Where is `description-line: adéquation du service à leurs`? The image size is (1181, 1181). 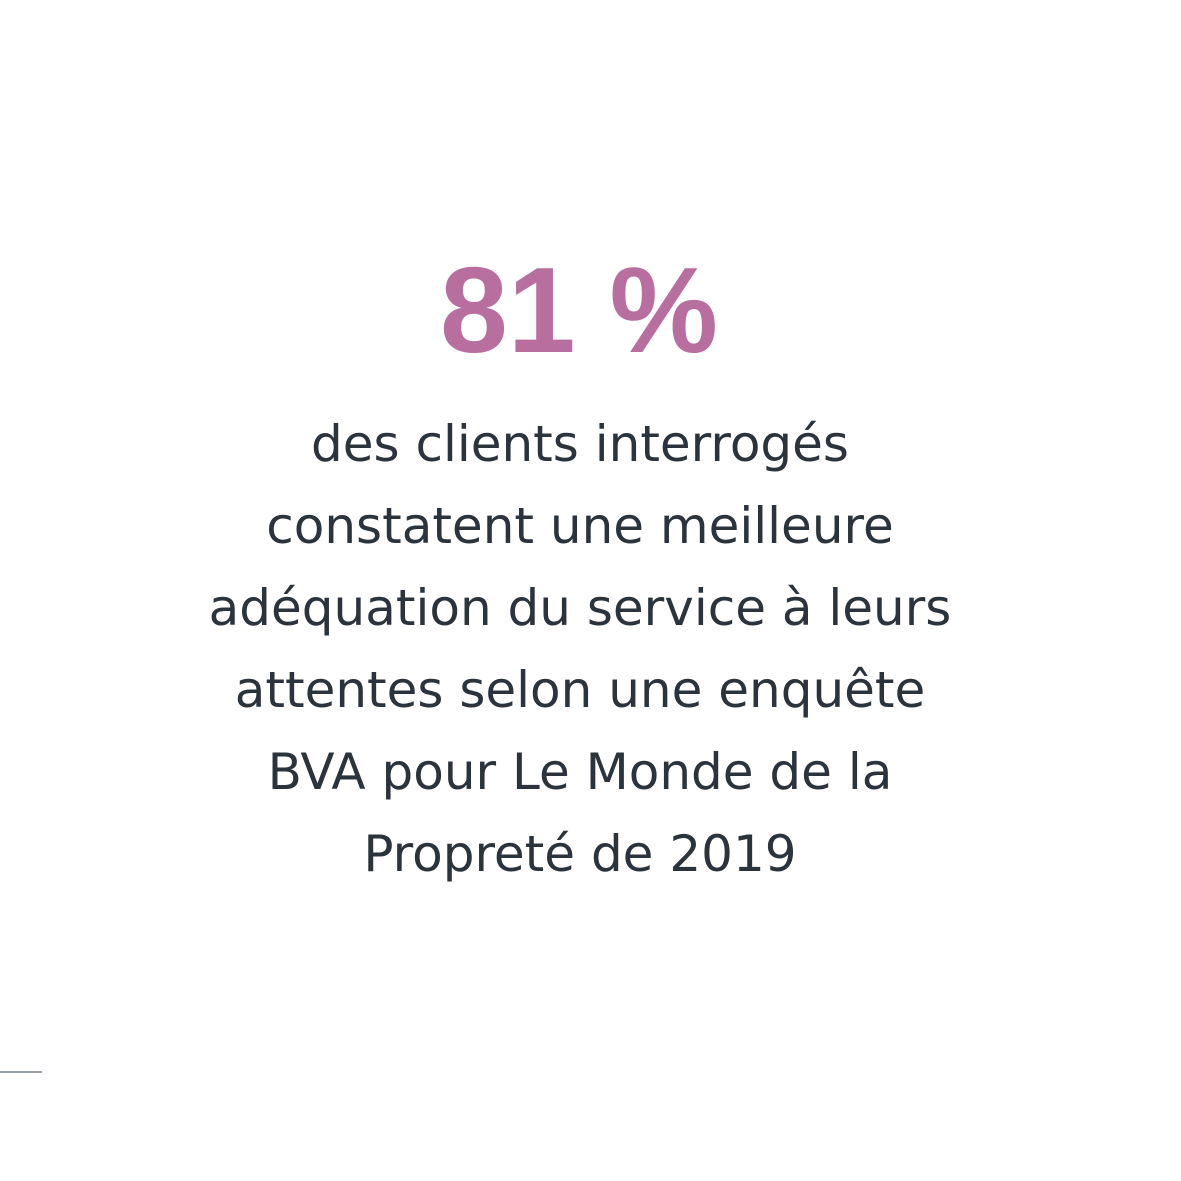 description-line: adéquation du service à leurs is located at coordinates (580, 608).